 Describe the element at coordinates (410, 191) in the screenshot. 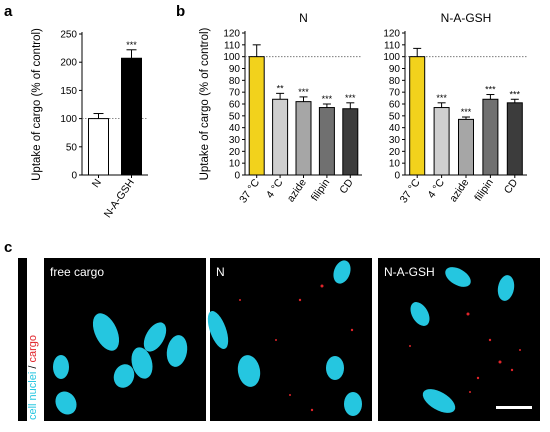

I see `x-tick-label: 37 °C` at that location.